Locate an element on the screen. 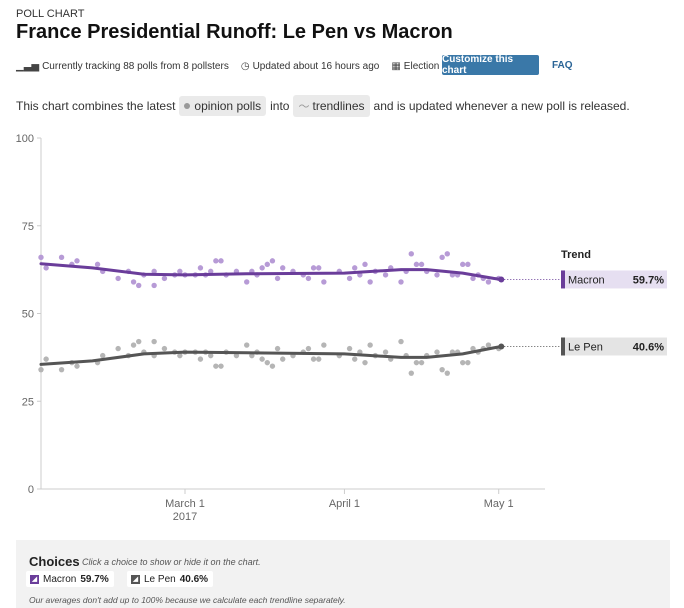  choice-macron-label: Macron is located at coordinates (60, 579).